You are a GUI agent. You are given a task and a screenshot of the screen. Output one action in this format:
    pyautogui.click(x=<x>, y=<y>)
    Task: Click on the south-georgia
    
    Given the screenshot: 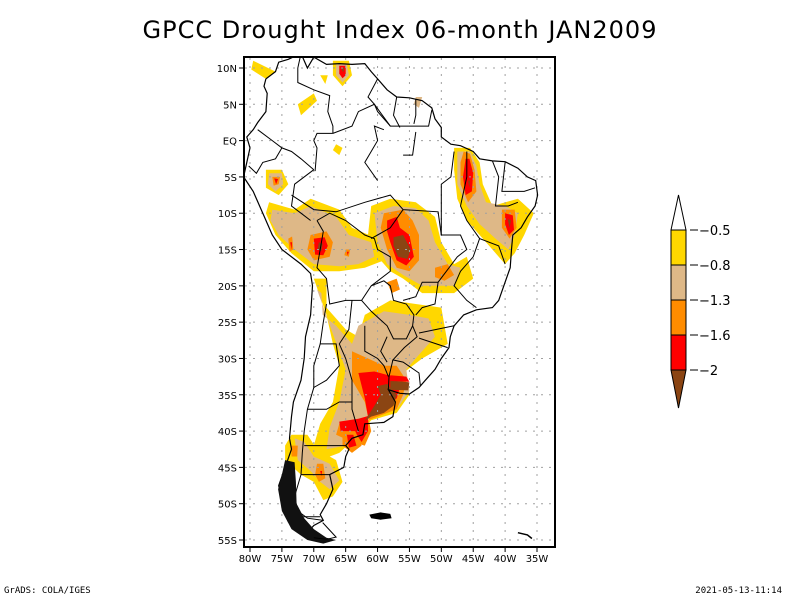 What is the action you would take?
    pyautogui.click(x=525, y=535)
    